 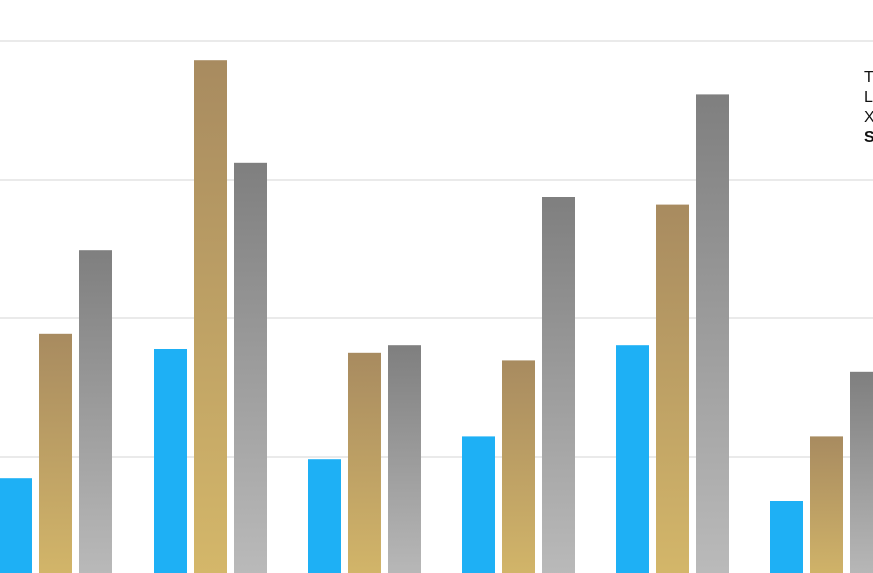 What do you see at coordinates (868, 77) in the screenshot?
I see `legend-fragment-1: T` at bounding box center [868, 77].